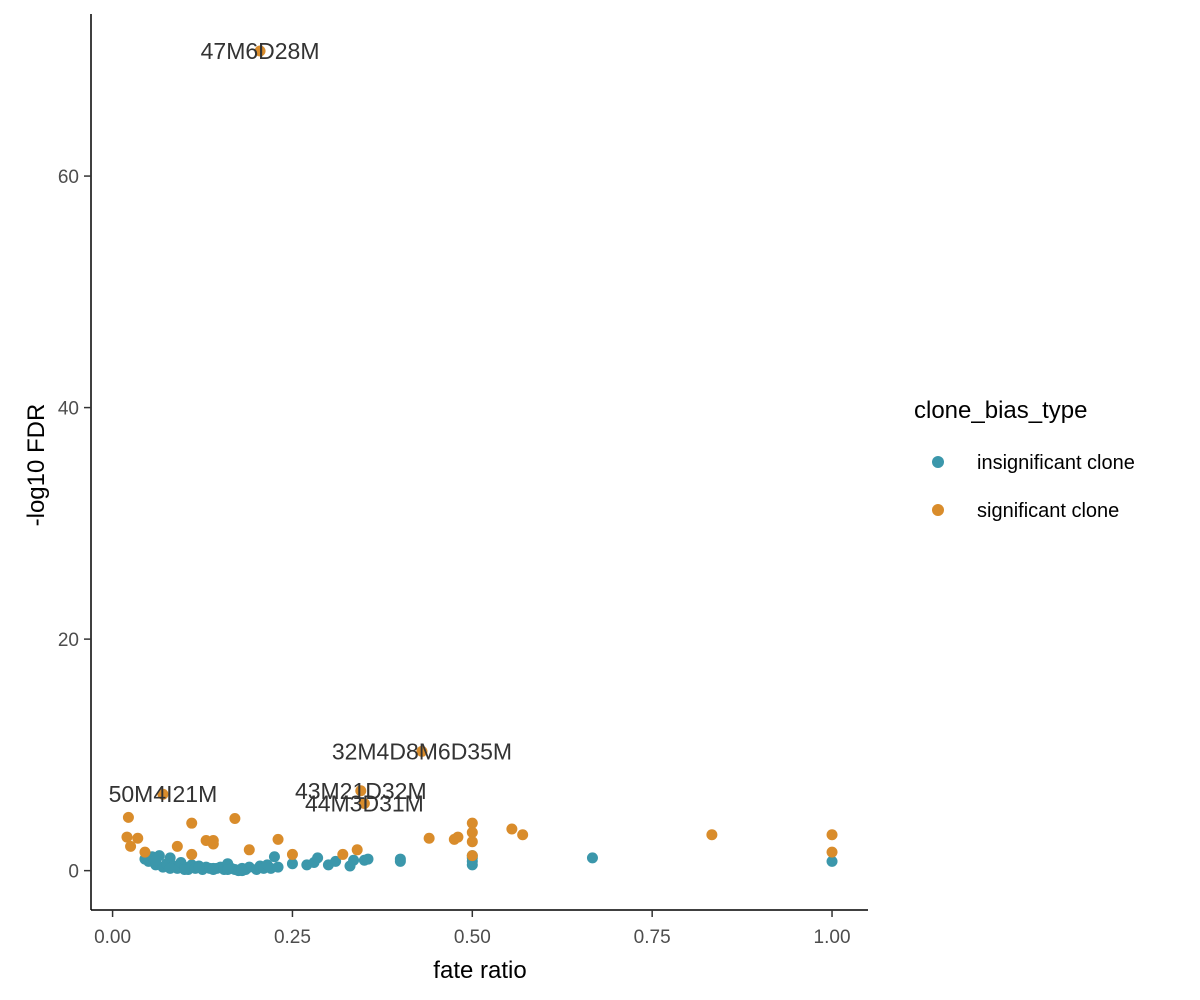 The height and width of the screenshot is (1000, 1200). Describe the element at coordinates (68, 177) in the screenshot. I see `y-tick-label: 60` at that location.